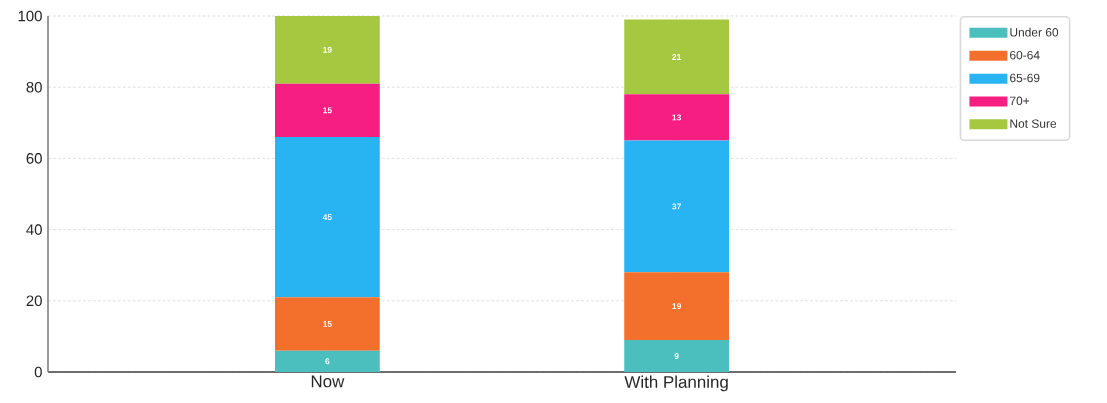 The image size is (1107, 403). I want to click on y-tick-label: 0, so click(38, 372).